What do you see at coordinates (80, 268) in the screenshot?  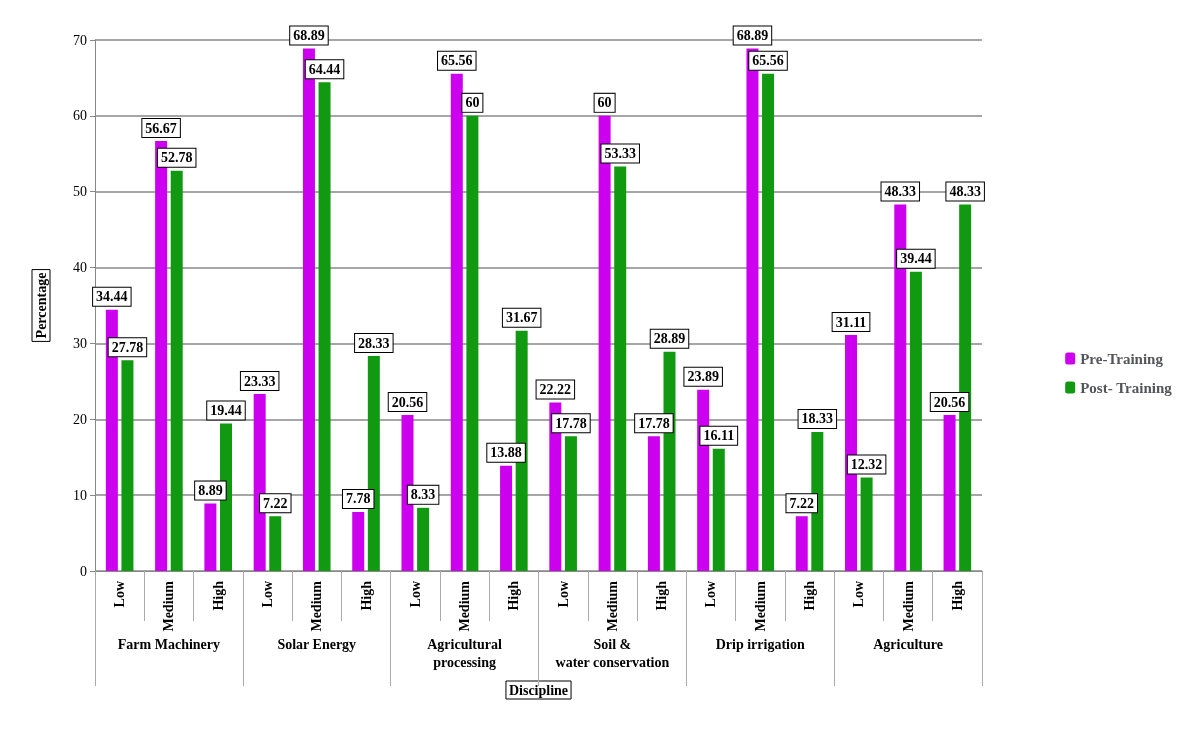 I see `y-tick-label: 40` at bounding box center [80, 268].